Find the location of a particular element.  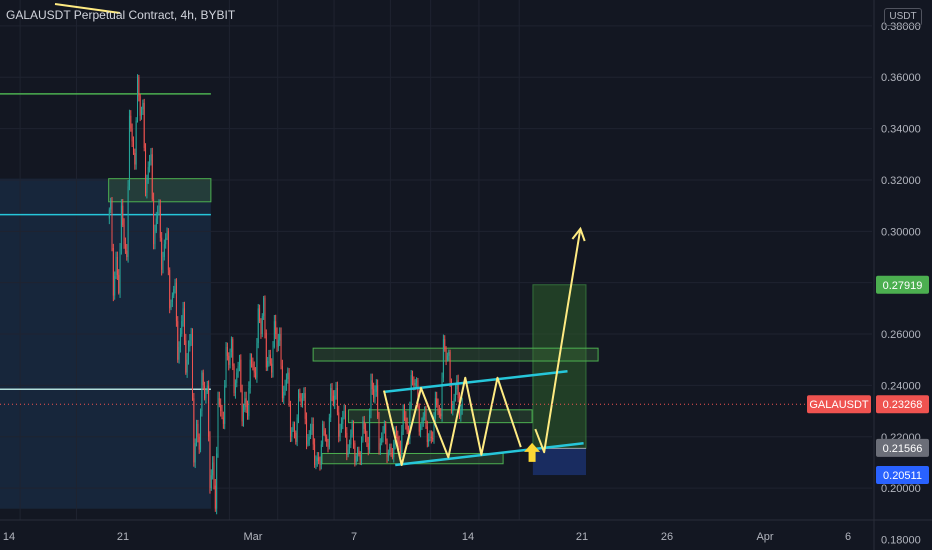

y-tick-label: 0.32000 is located at coordinates (901, 181).